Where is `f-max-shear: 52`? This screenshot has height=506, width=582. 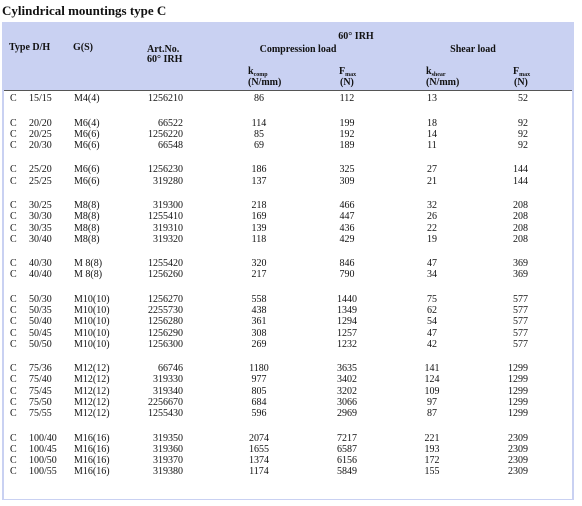 f-max-shear: 52 is located at coordinates (523, 98).